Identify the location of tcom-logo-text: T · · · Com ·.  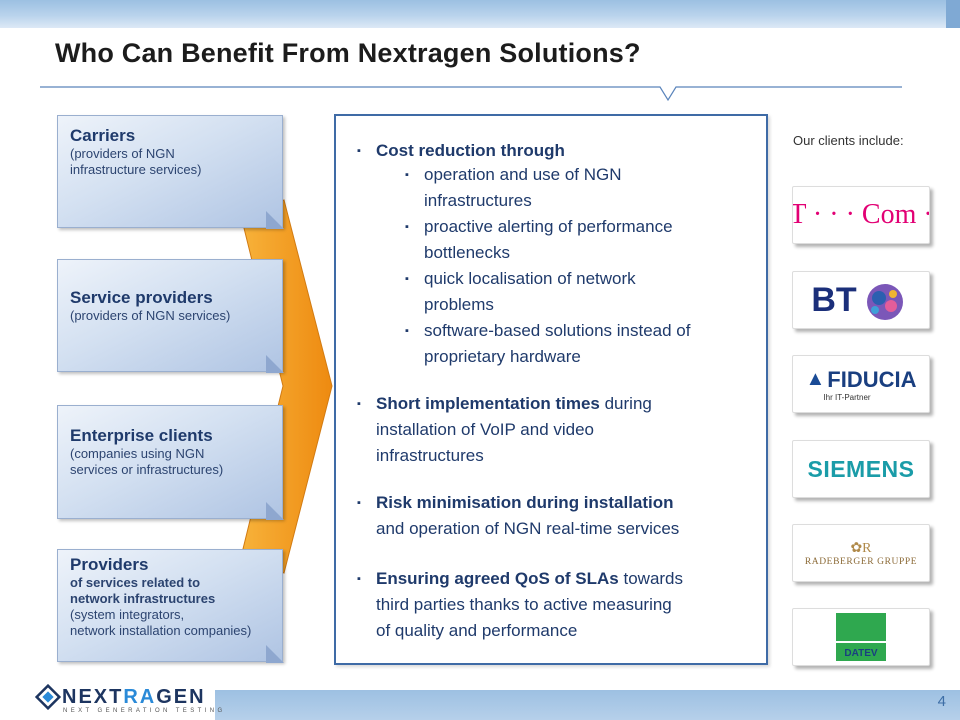
(861, 214).